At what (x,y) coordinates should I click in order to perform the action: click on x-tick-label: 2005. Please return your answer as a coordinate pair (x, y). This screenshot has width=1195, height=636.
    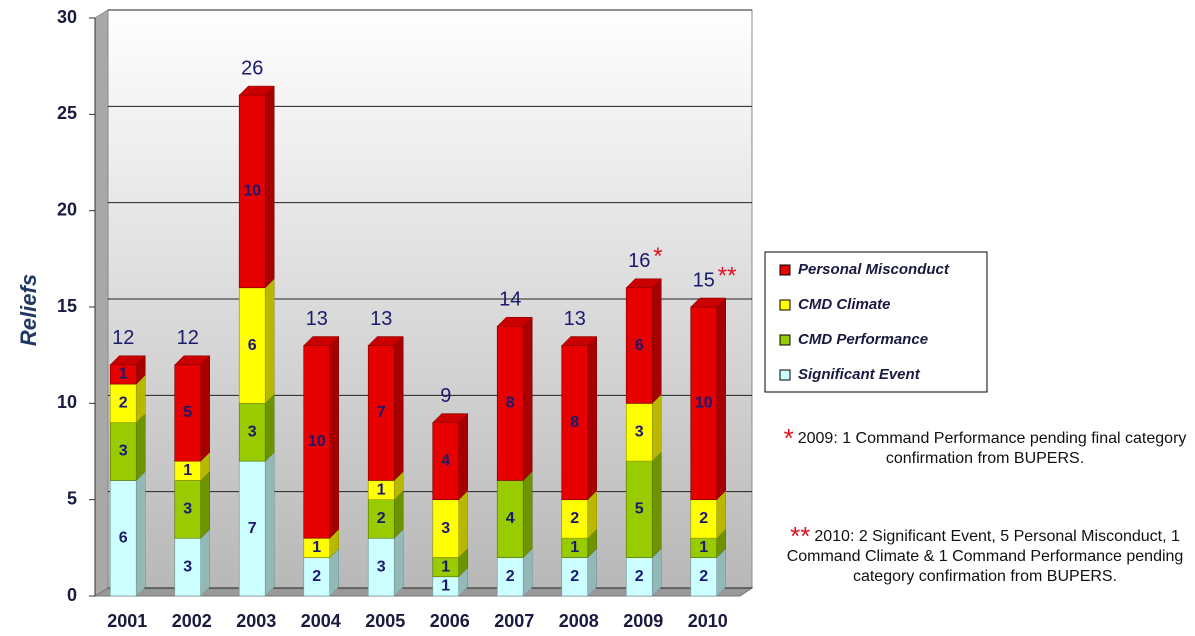
    Looking at the image, I should click on (385, 621).